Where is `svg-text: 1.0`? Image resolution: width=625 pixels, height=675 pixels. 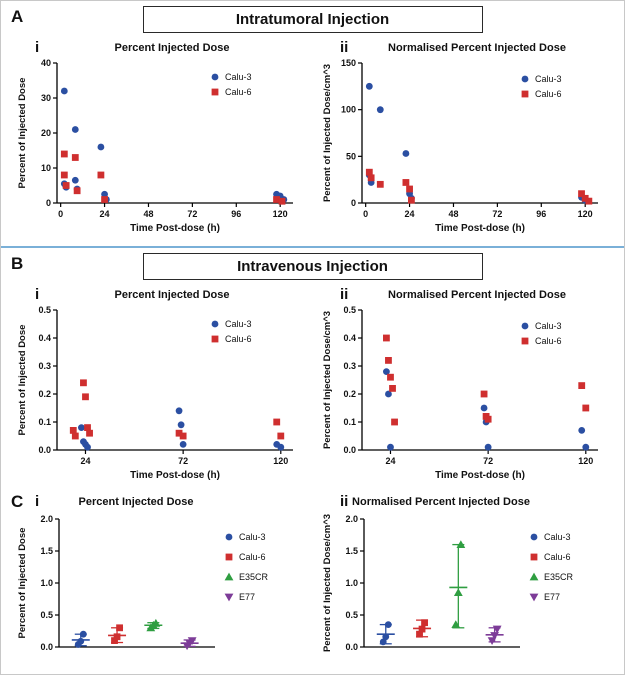 svg-text: 1.0 is located at coordinates (46, 583).